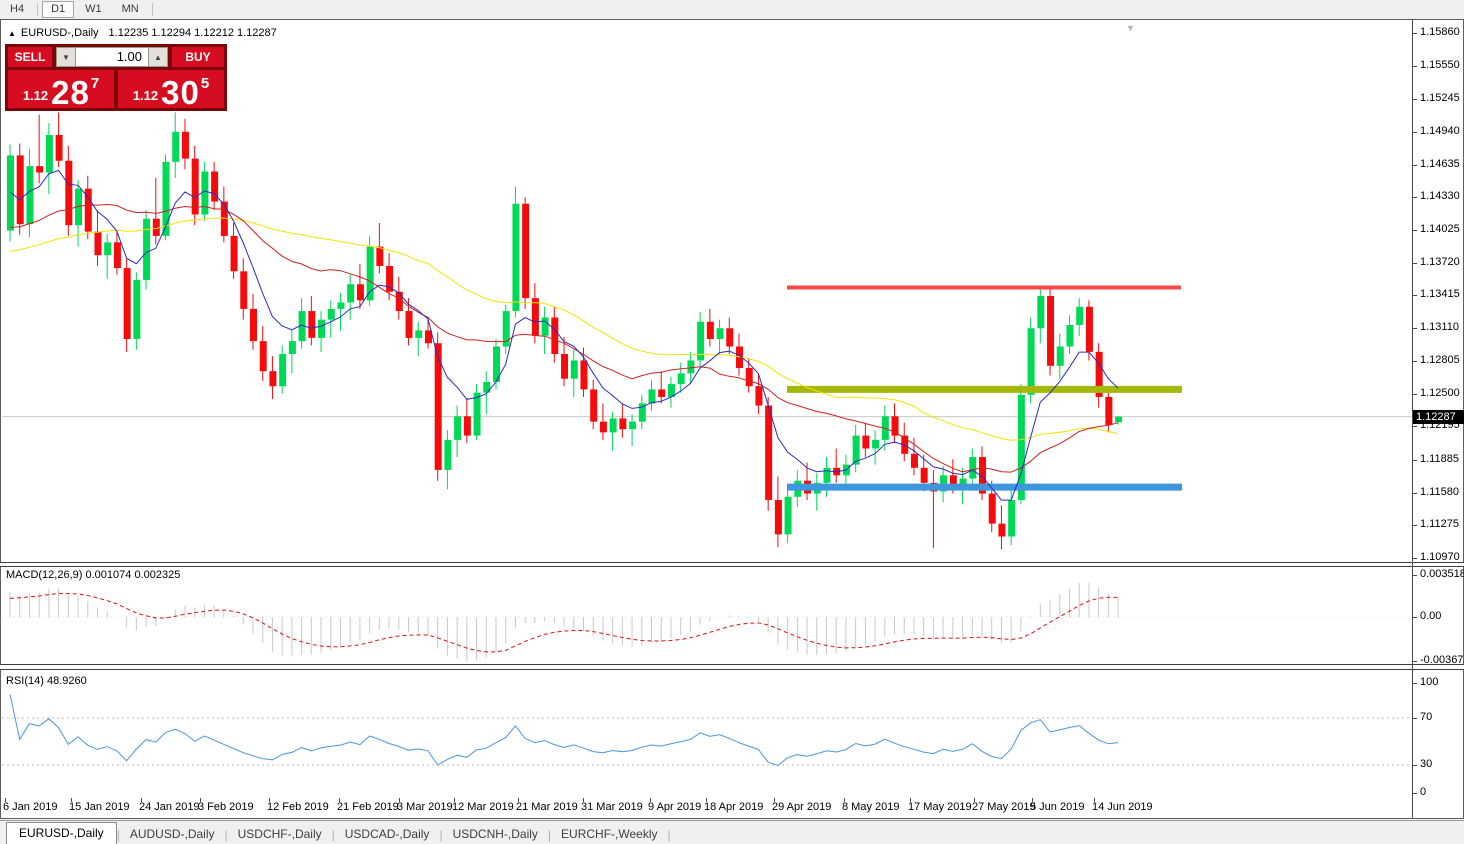 This screenshot has height=844, width=1464. Describe the element at coordinates (1440, 163) in the screenshot. I see `price-axis-label: 1.14635` at that location.